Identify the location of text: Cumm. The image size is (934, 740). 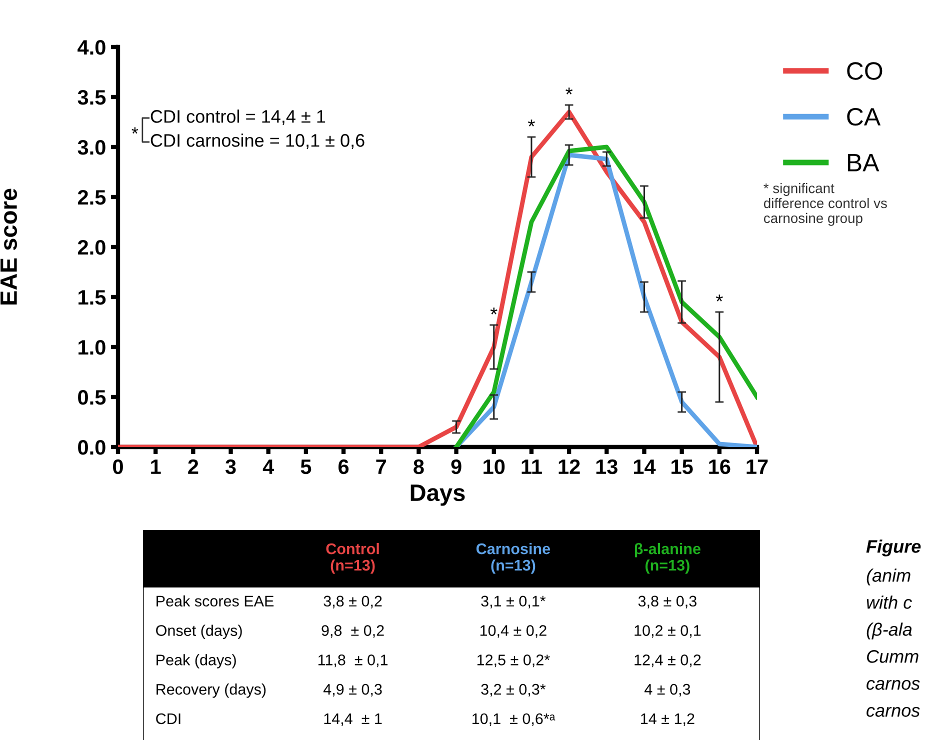
(892, 656).